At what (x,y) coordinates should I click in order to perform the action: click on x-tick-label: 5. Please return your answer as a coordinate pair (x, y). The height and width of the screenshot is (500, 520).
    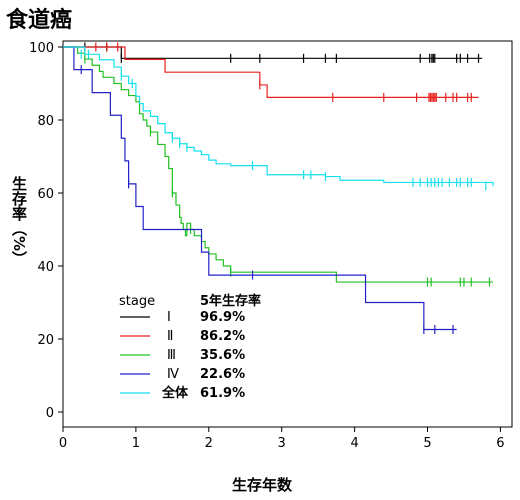
    Looking at the image, I should click on (427, 443).